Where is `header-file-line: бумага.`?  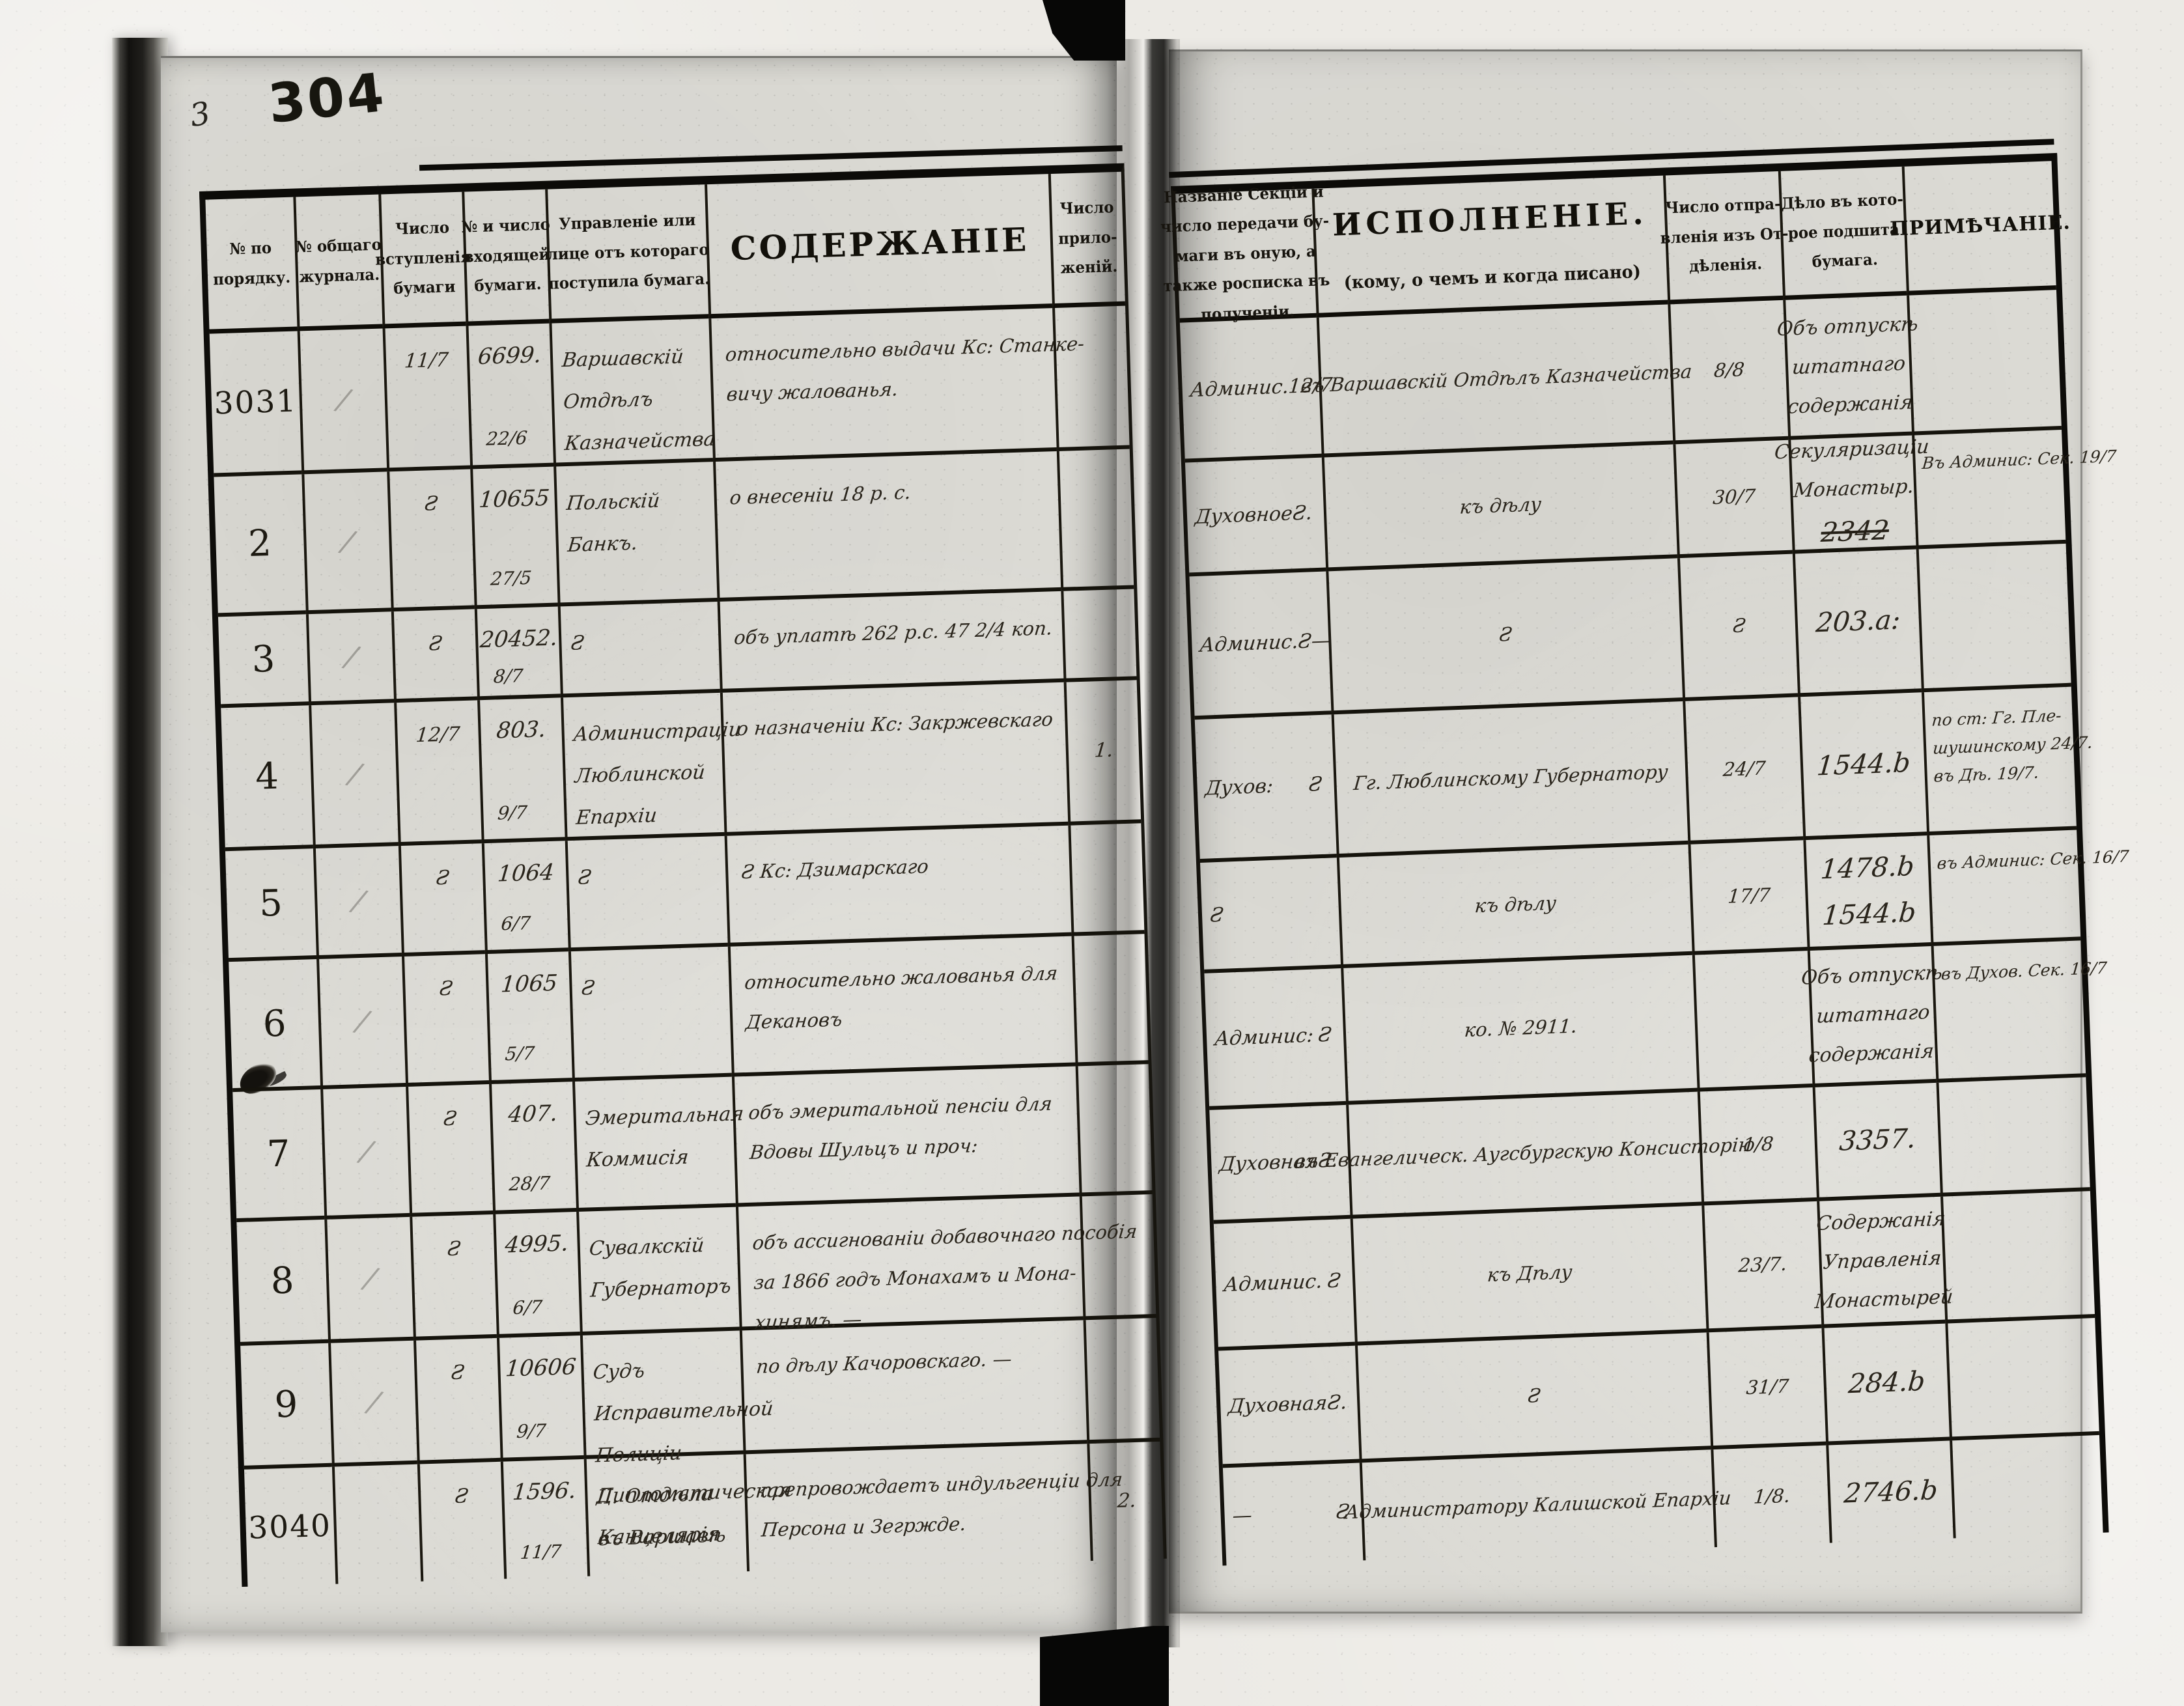
header-file-line: бумага. is located at coordinates (1845, 260).